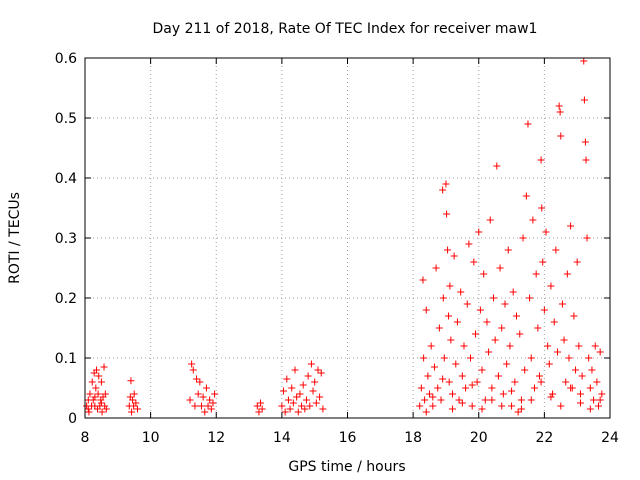 This screenshot has height=480, width=640. I want to click on y-tick-label: 0.5, so click(66, 119).